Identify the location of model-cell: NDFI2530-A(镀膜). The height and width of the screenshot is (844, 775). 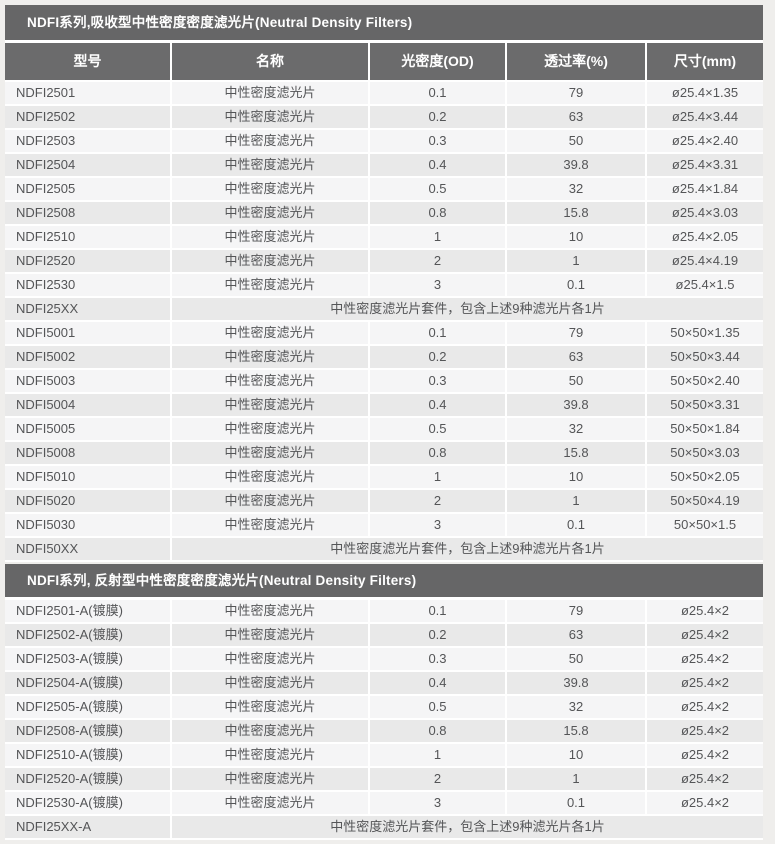
(87, 803).